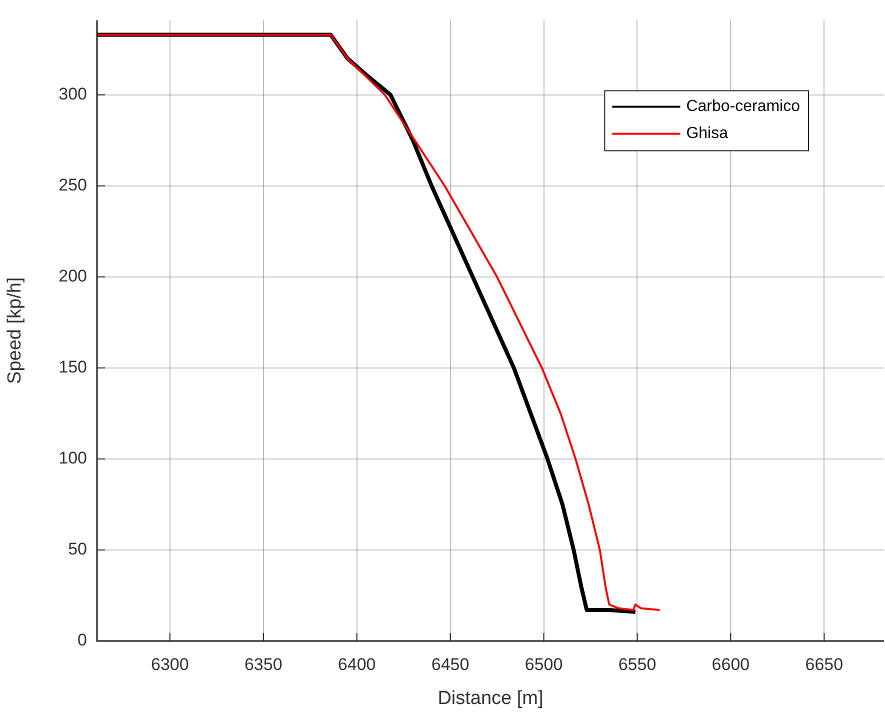 The image size is (885, 714). I want to click on y-tick-label: 200, so click(72, 276).